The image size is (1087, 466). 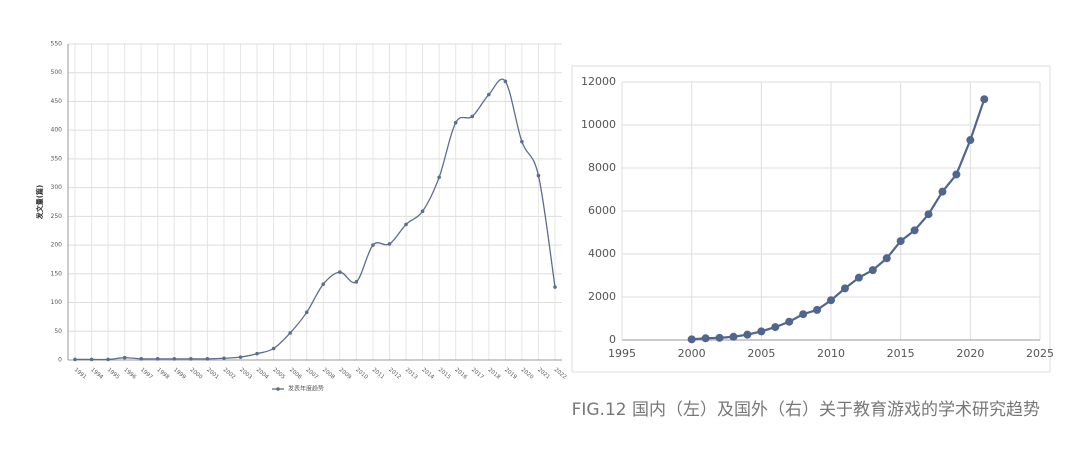 I want to click on x-tick-label: 2009, so click(x=345, y=374).